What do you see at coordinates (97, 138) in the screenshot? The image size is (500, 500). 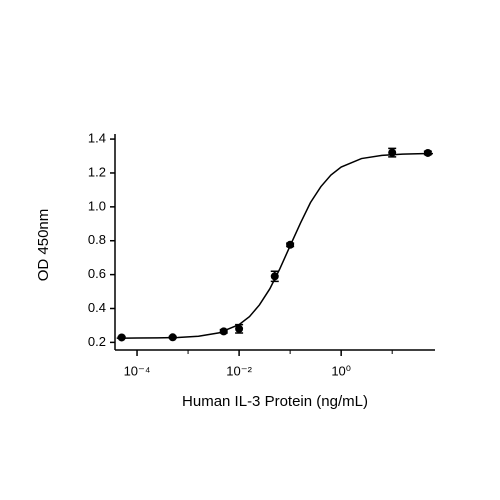 I see `y-tick-label: 1.4` at bounding box center [97, 138].